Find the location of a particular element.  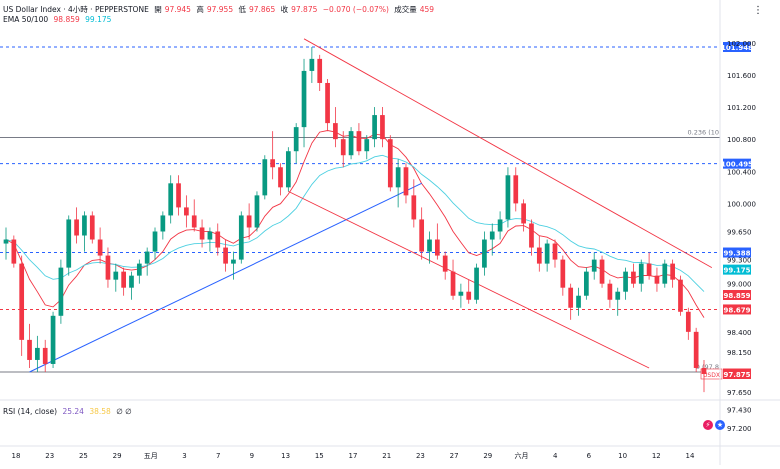

lightning-icon: ⚡ is located at coordinates (708, 425).